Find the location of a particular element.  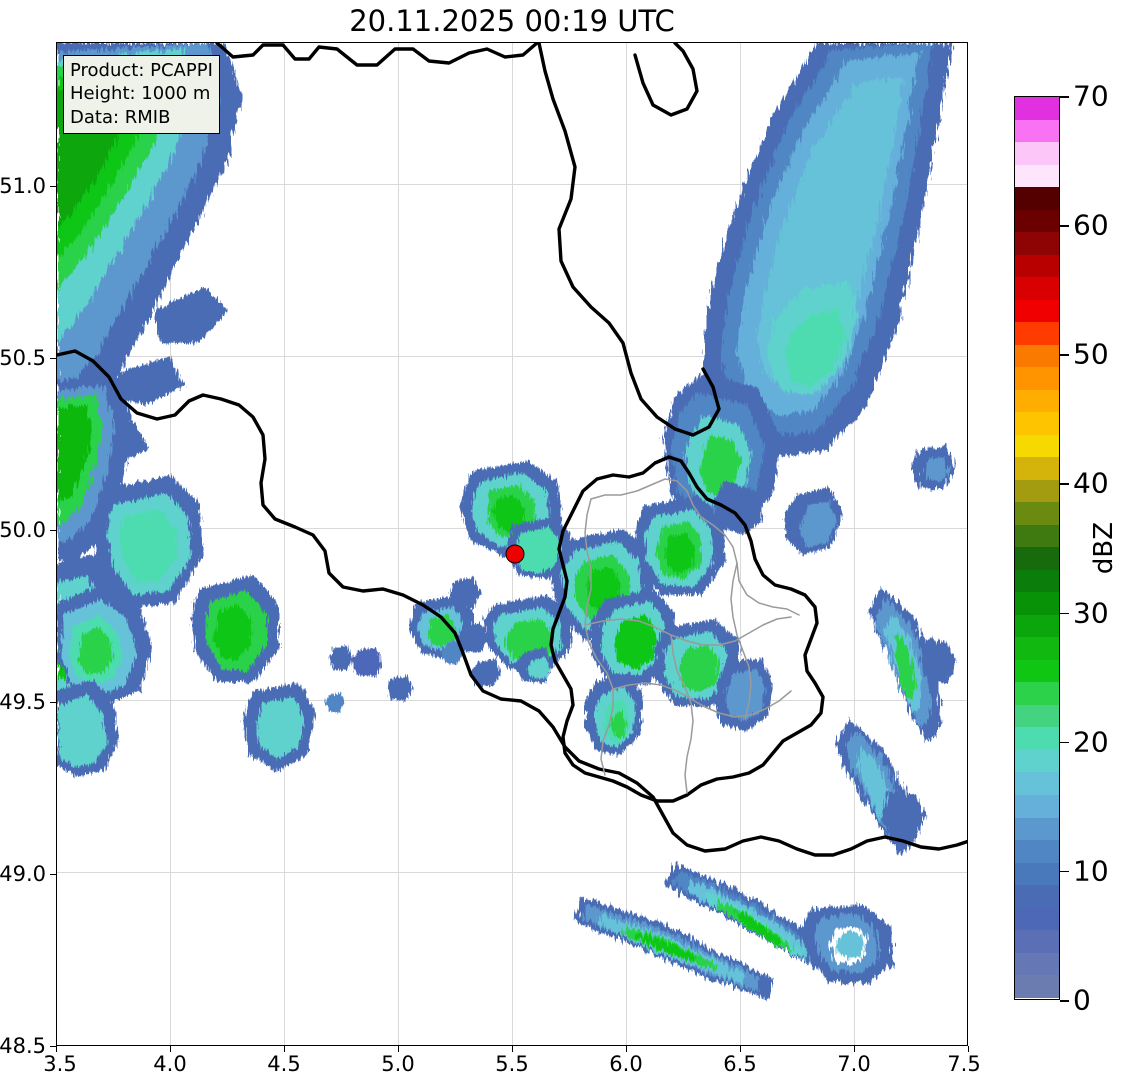

luxembourg-district-borders is located at coordinates (692, 636).